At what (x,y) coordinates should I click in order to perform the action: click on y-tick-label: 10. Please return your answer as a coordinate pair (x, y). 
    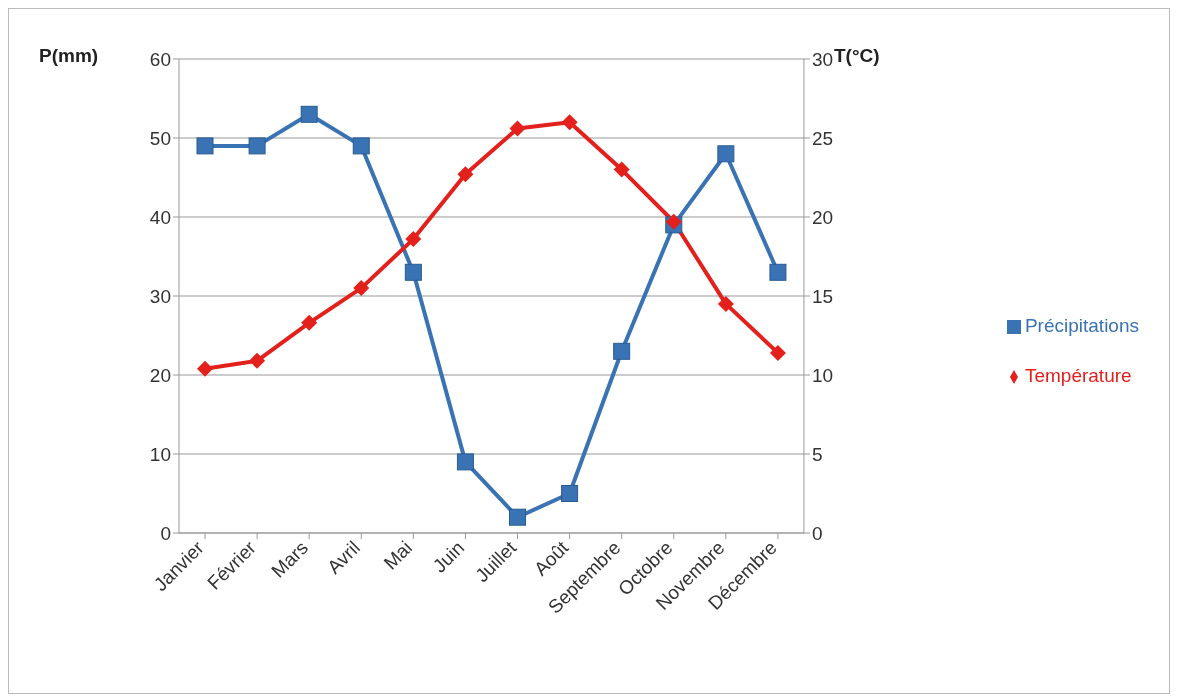
    Looking at the image, I should click on (160, 454).